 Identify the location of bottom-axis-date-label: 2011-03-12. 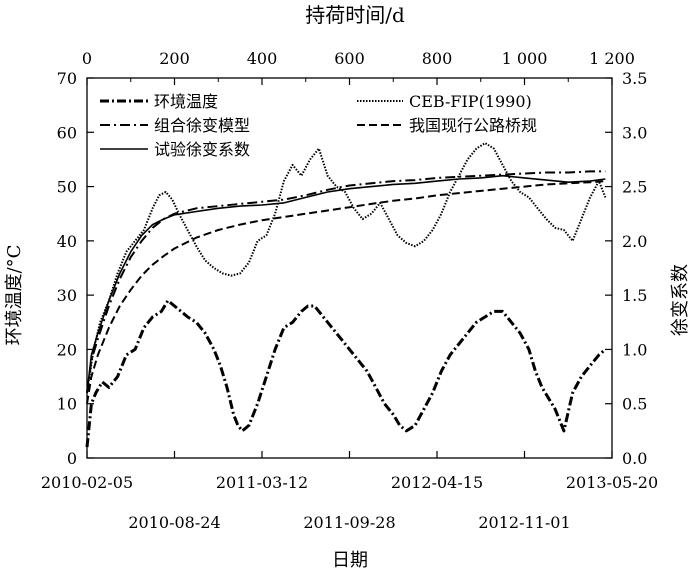
(262, 482).